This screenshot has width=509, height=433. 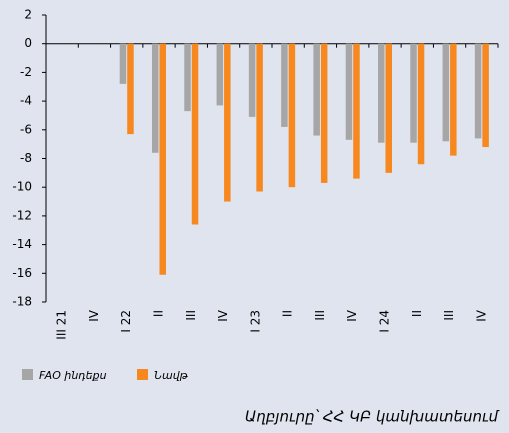 I want to click on y-tick-label: -10, so click(x=22, y=187).